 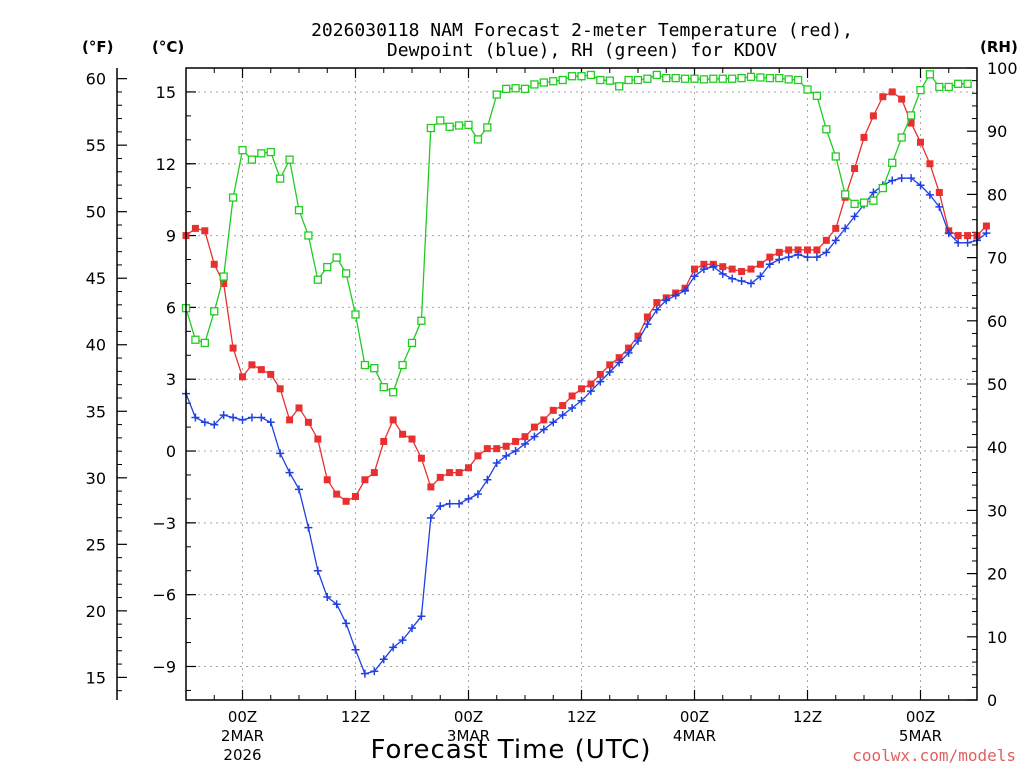 I want to click on x-tick-label: 12Z, so click(x=807, y=717).